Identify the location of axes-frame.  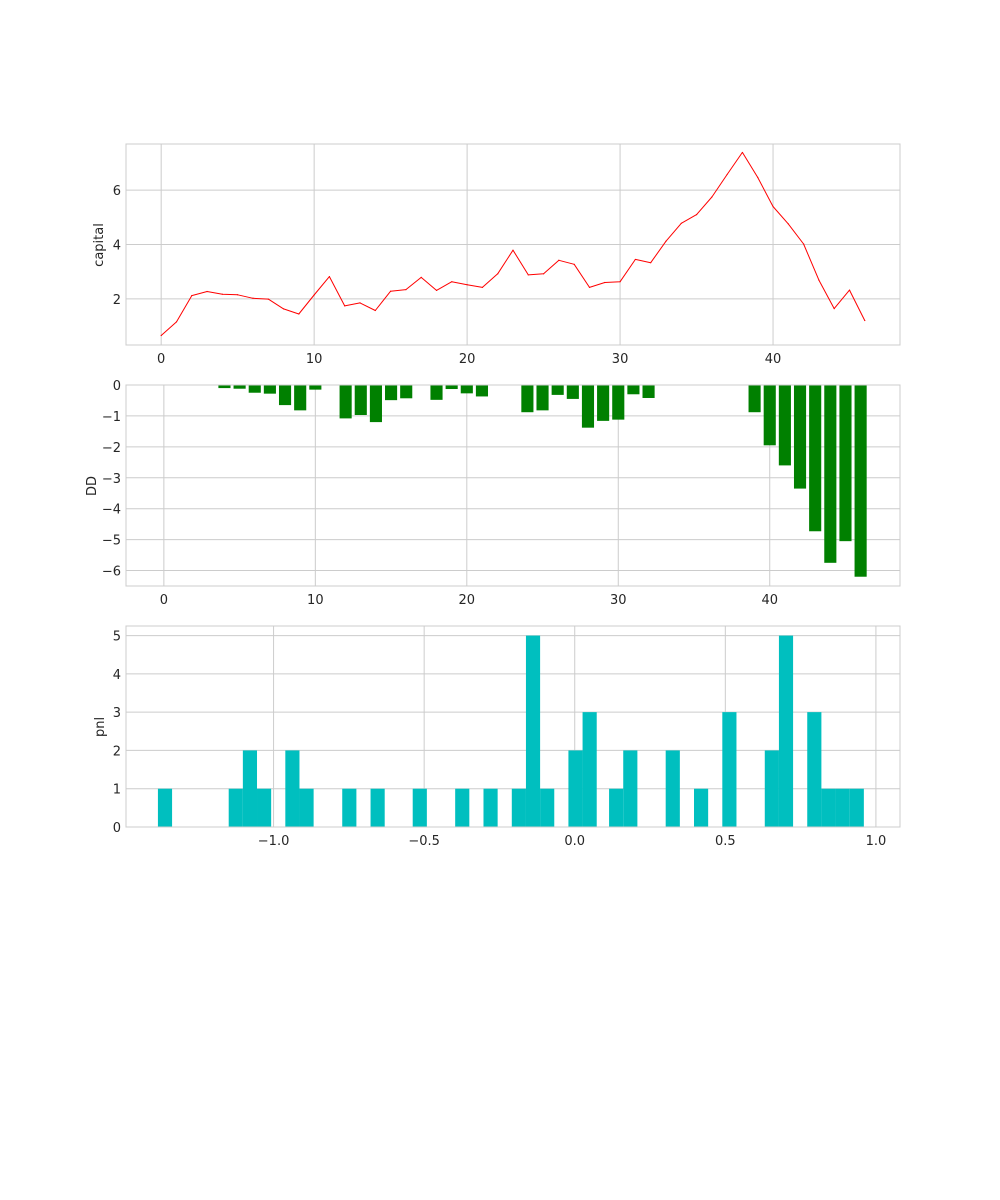
(513, 726).